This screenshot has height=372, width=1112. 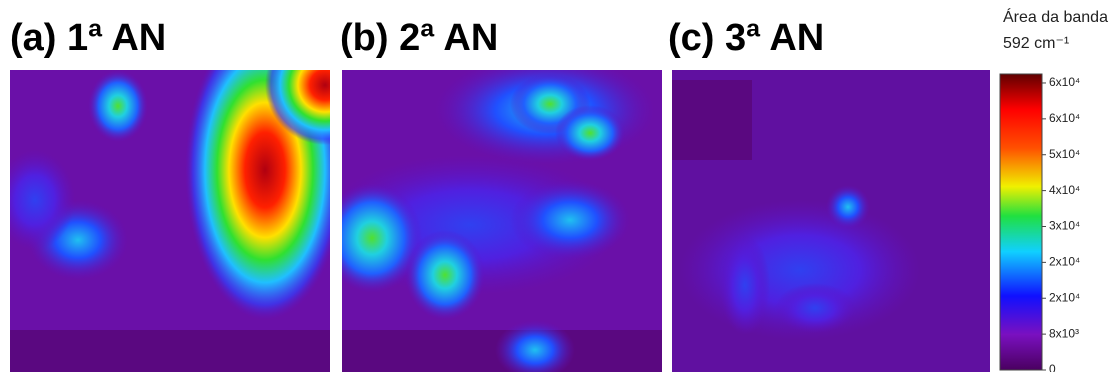 I want to click on tick-label: 8x10³, so click(x=1064, y=333).